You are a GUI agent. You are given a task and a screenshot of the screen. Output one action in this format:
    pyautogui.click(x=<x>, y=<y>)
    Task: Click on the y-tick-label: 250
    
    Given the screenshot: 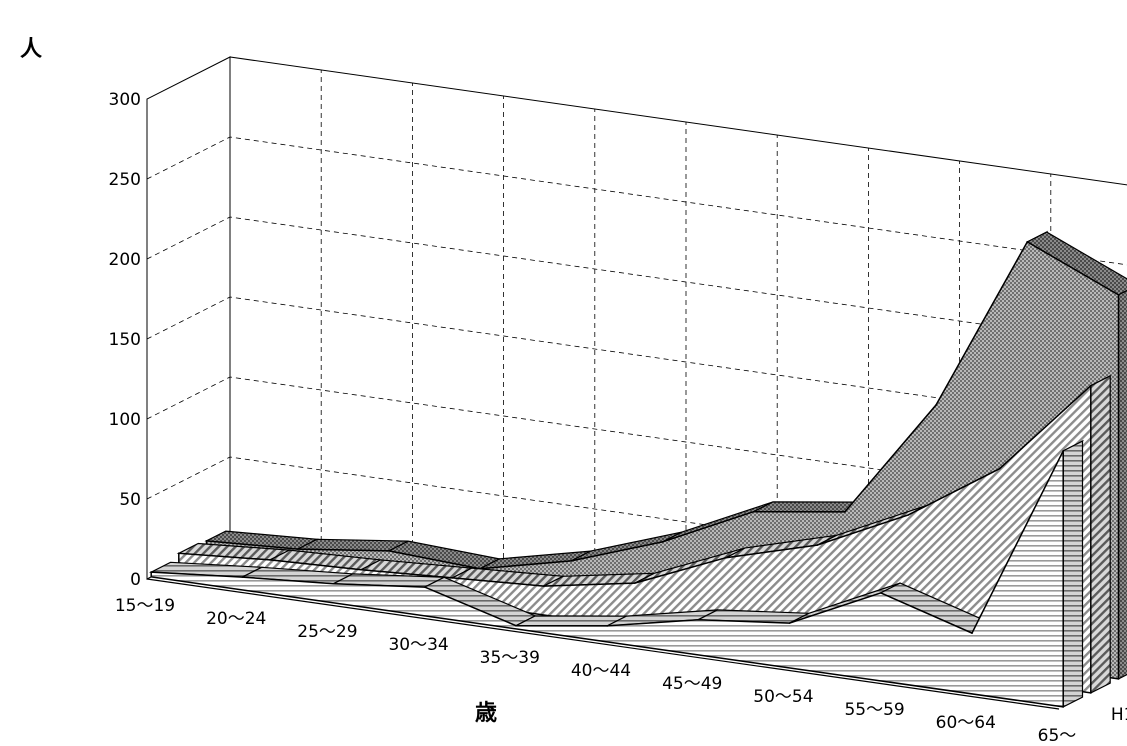 What is the action you would take?
    pyautogui.click(x=125, y=180)
    